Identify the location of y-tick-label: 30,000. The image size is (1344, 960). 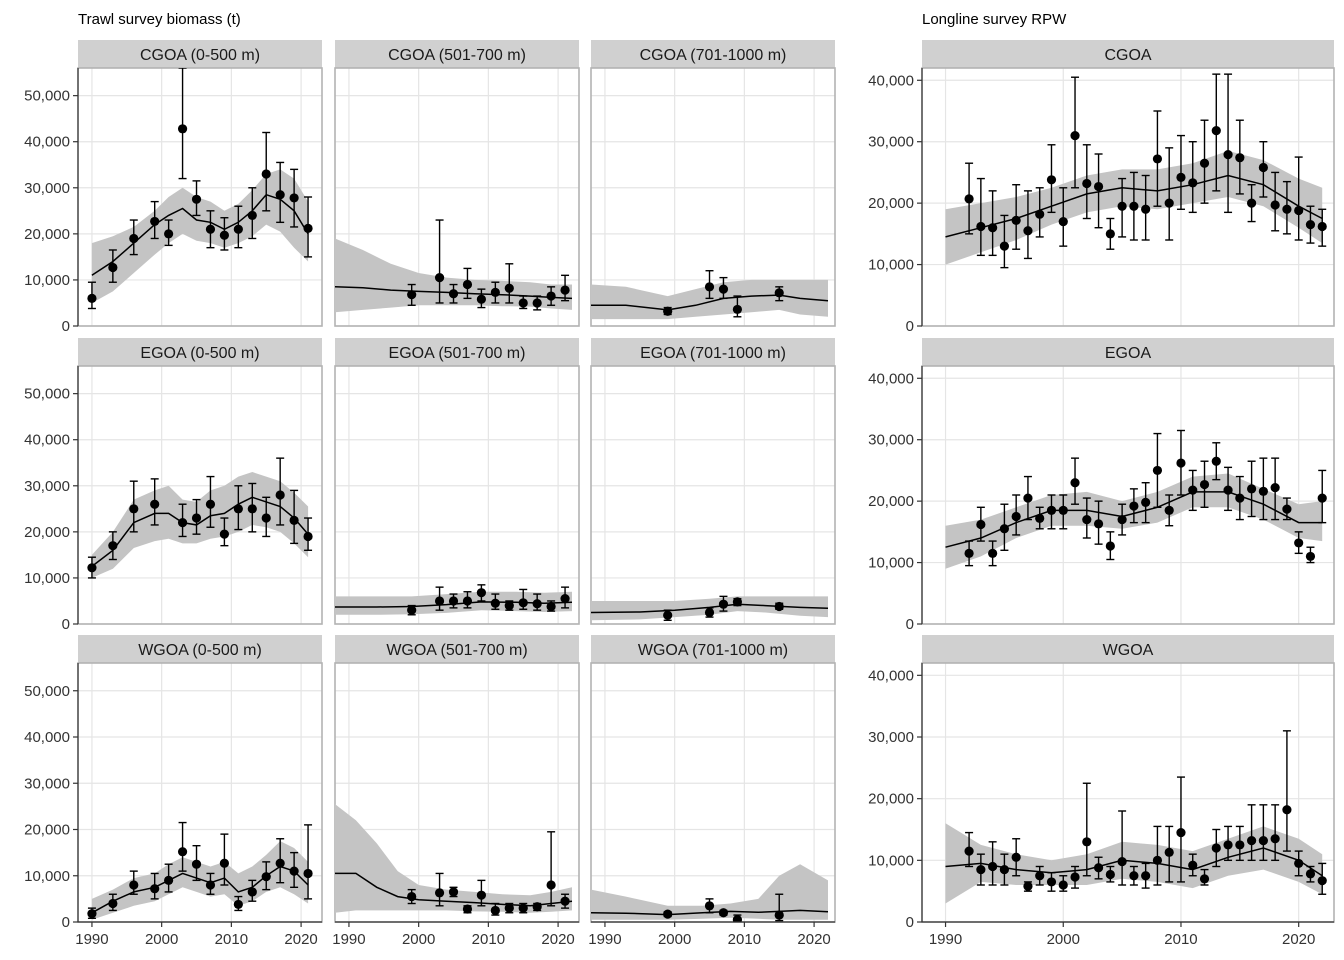
(47, 188).